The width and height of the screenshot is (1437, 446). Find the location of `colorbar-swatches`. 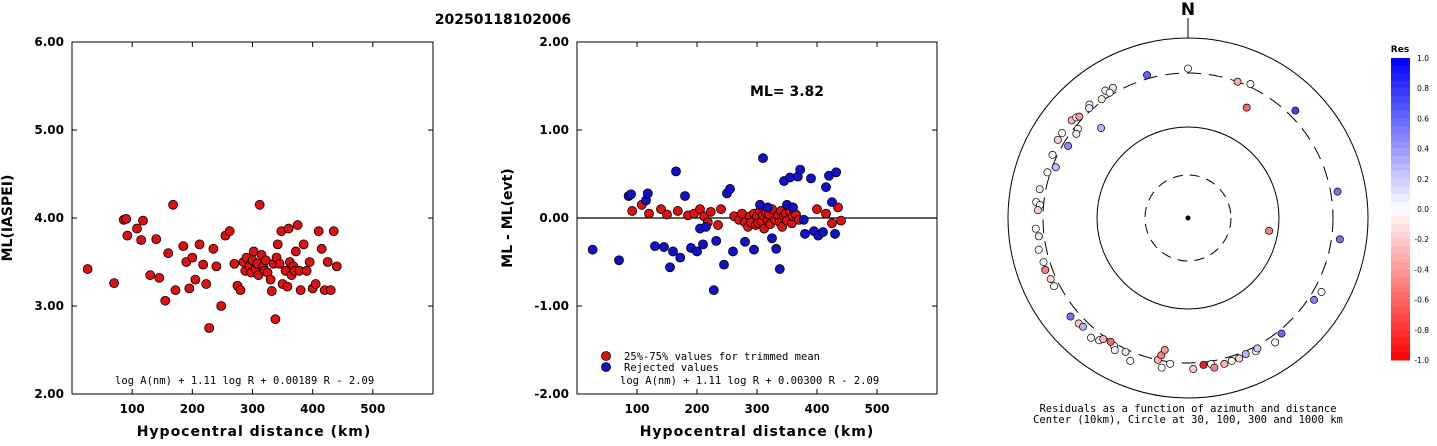

colorbar-swatches is located at coordinates (1400, 209).